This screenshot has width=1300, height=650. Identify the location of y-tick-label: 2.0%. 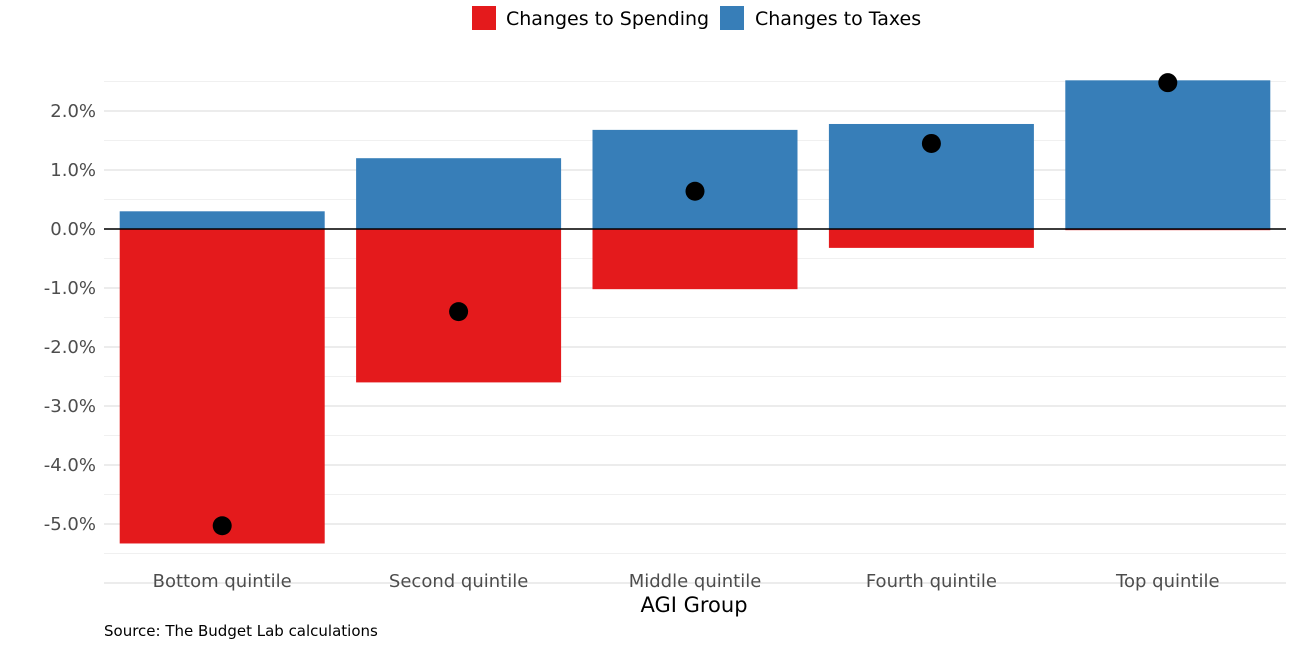
(73, 111).